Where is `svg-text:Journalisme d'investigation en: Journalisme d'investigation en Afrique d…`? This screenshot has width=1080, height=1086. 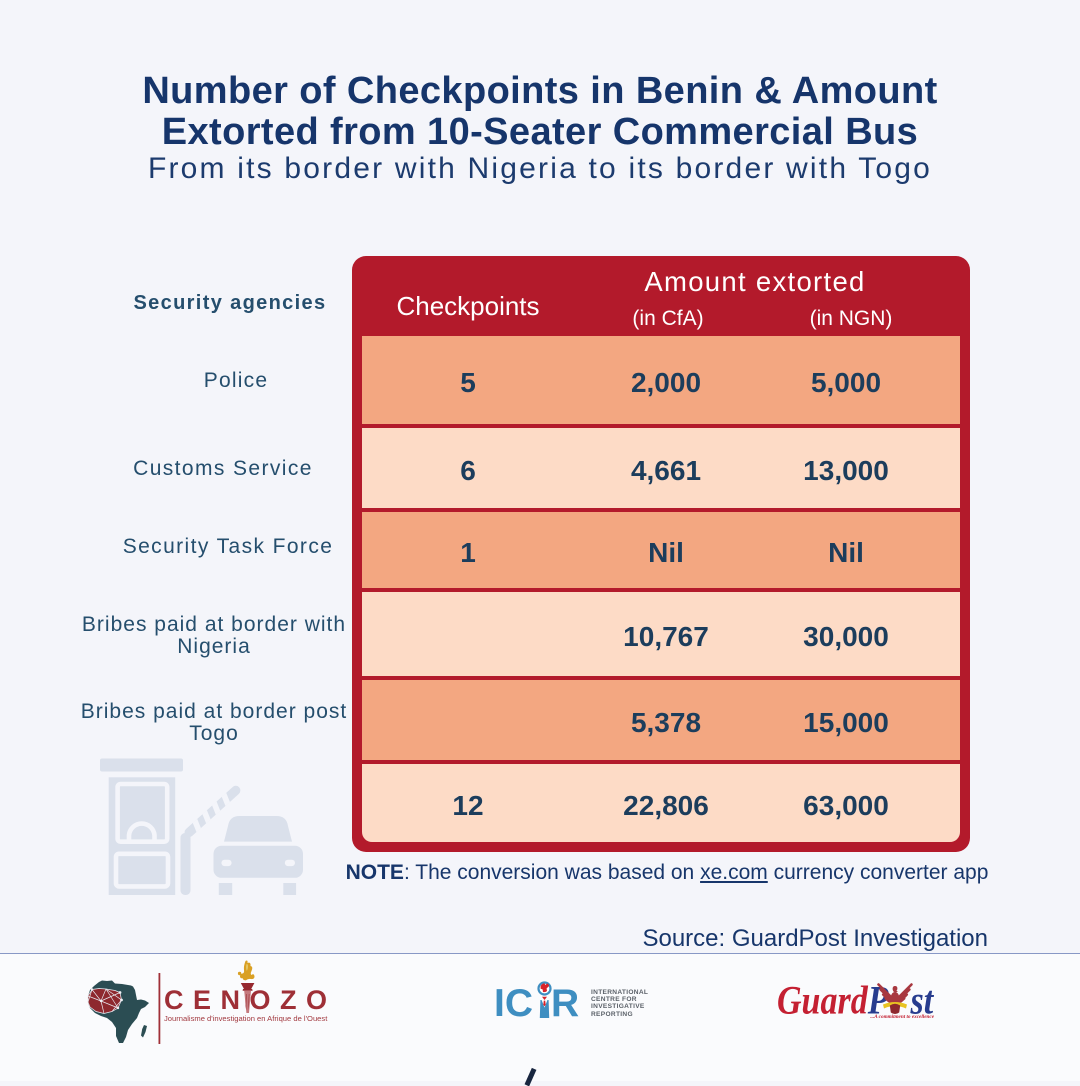 svg-text:Journalisme d'investigation en: Journalisme d'investigation en Afrique d… is located at coordinates (246, 1018).